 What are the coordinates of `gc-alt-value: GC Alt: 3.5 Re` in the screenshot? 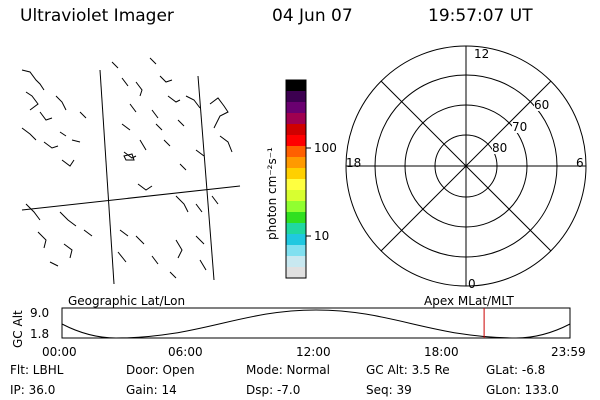 It's located at (408, 370).